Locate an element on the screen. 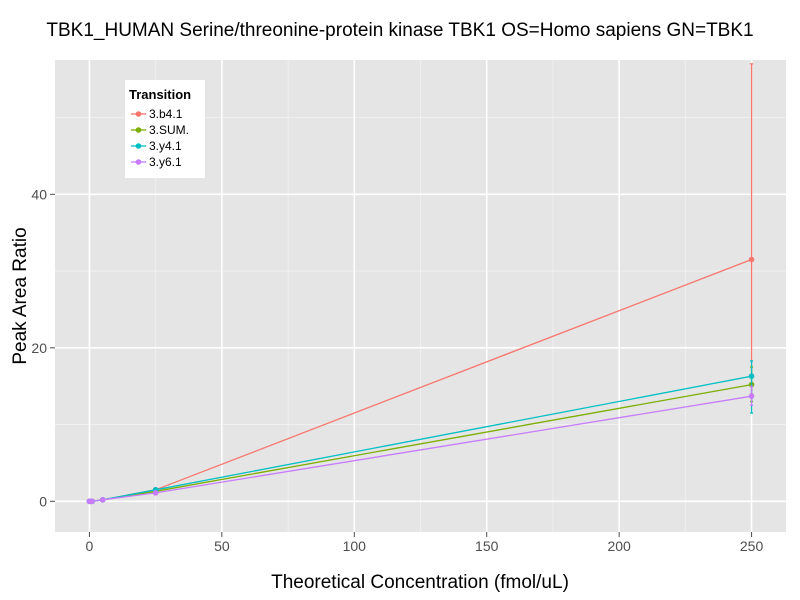 The image size is (800, 600). legend-item: 3.SUM. is located at coordinates (160, 130).